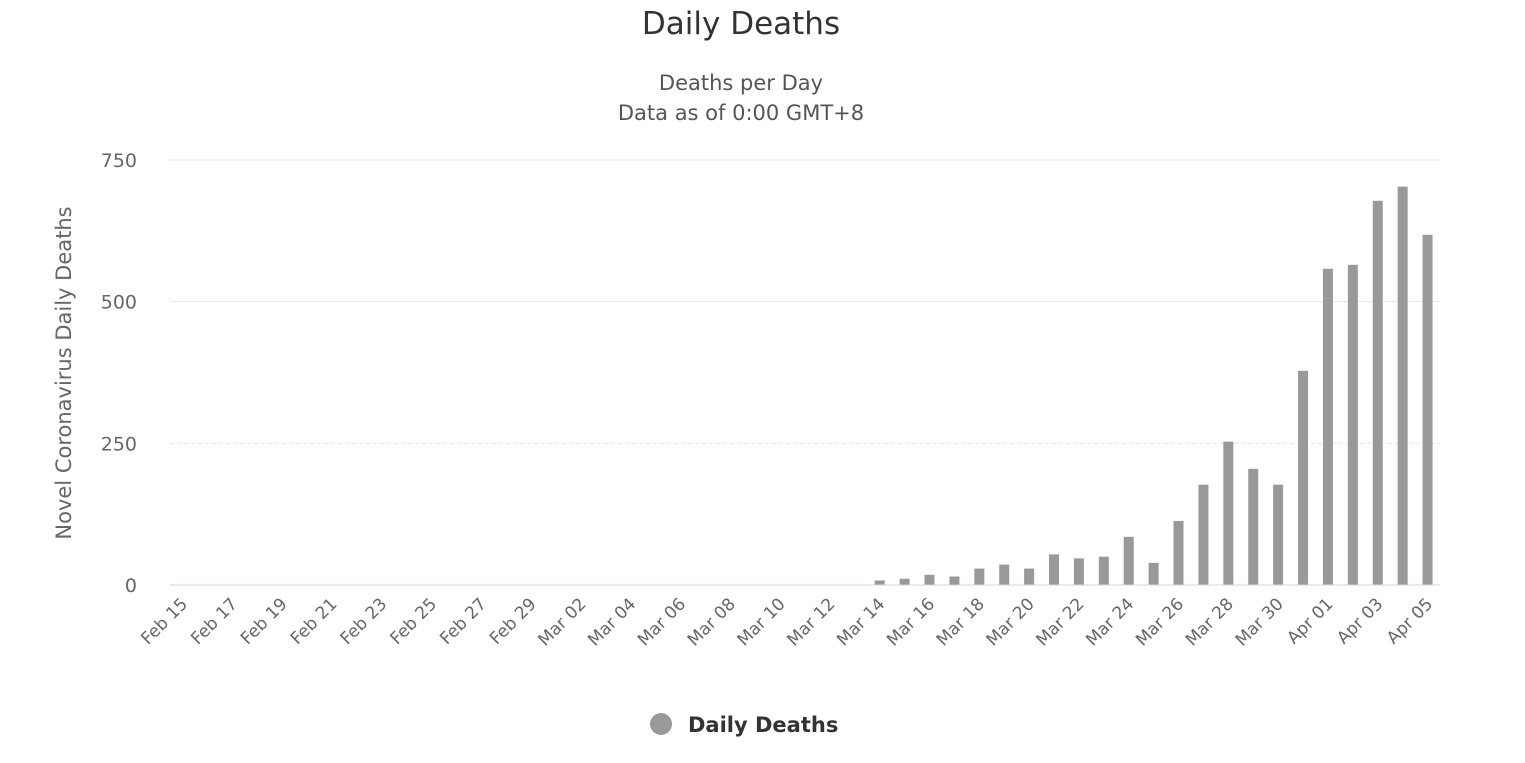  Describe the element at coordinates (1260, 622) in the screenshot. I see `x-tick-label-mar-30: Mar 30` at that location.